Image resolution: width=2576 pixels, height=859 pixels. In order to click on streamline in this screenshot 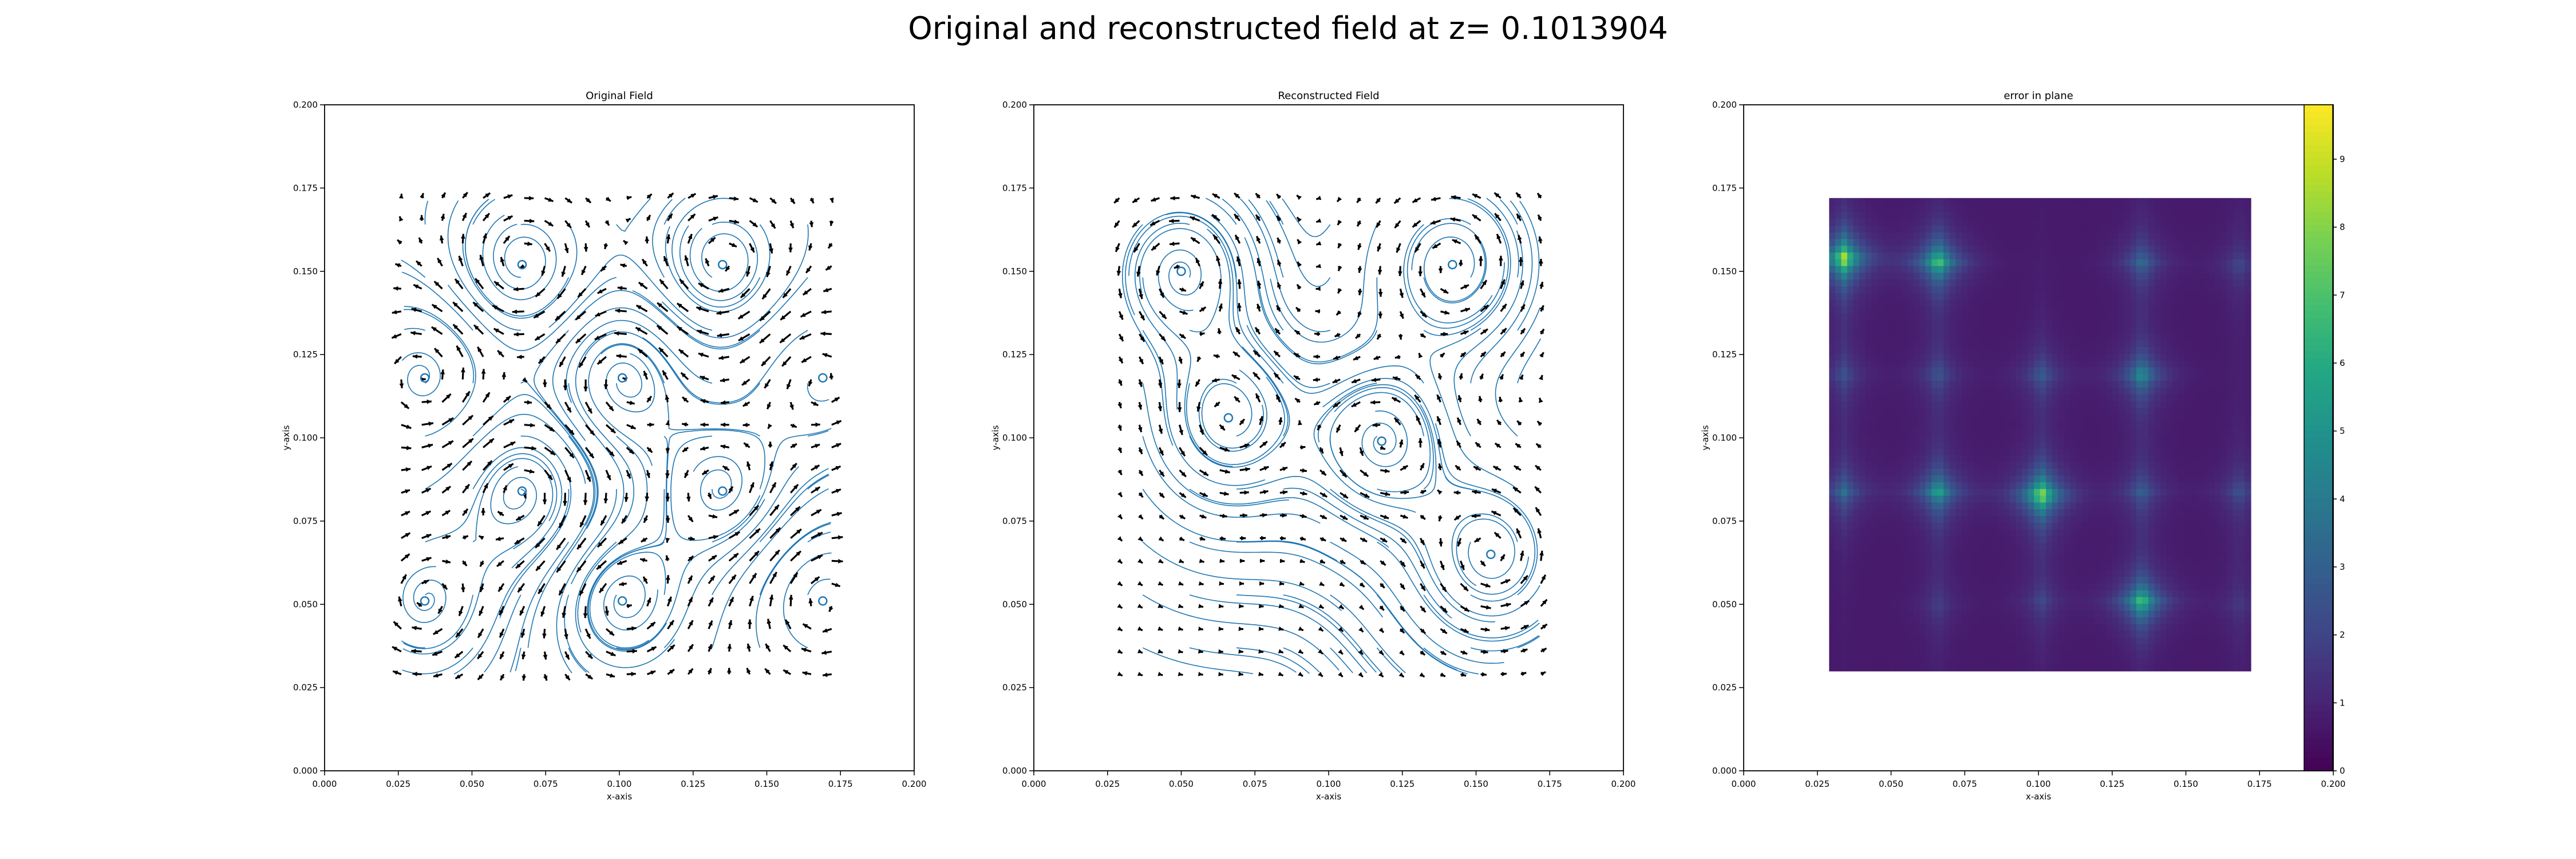, I will do `click(639, 361)`.